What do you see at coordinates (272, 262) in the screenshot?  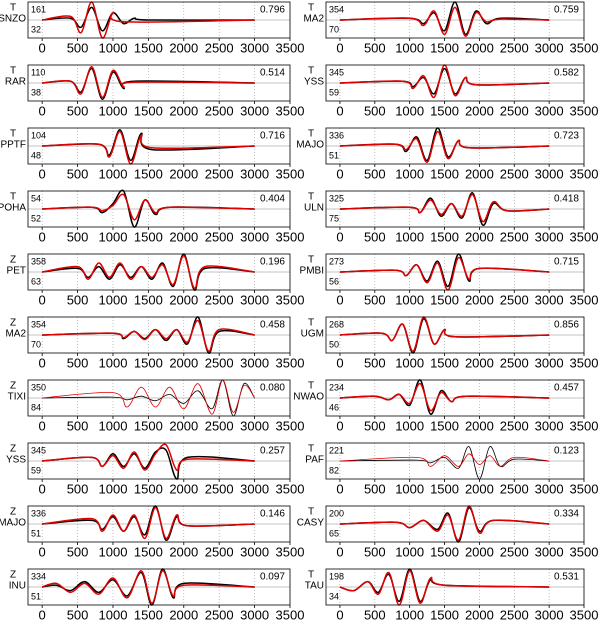 I see `cc-label: 0.196` at bounding box center [272, 262].